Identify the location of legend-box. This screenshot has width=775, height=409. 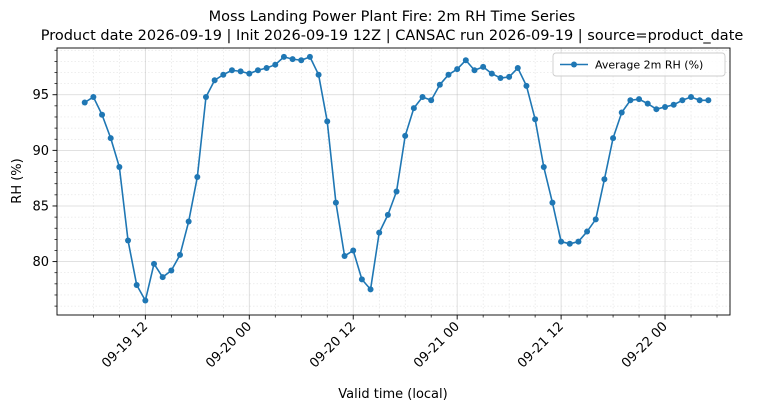
(639, 64).